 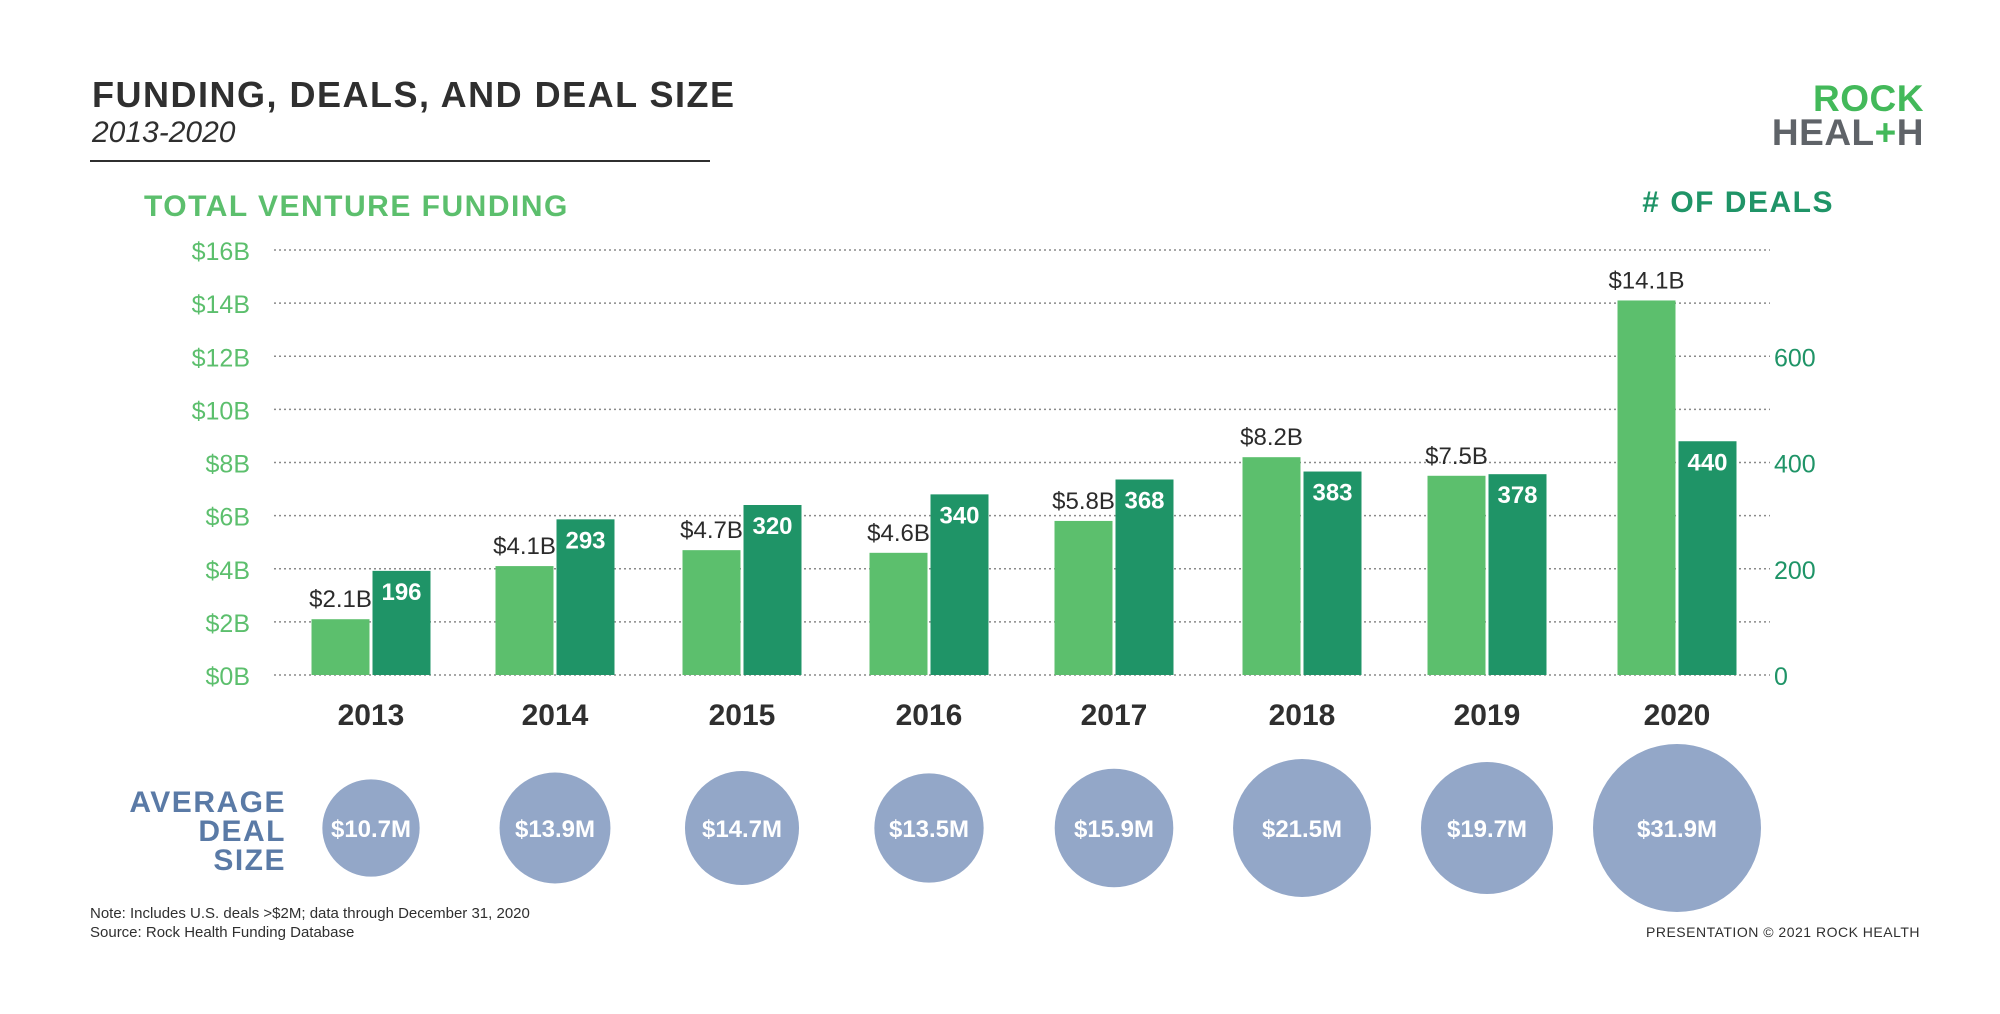 I want to click on funding-value-label: $4.6B, so click(x=898, y=533).